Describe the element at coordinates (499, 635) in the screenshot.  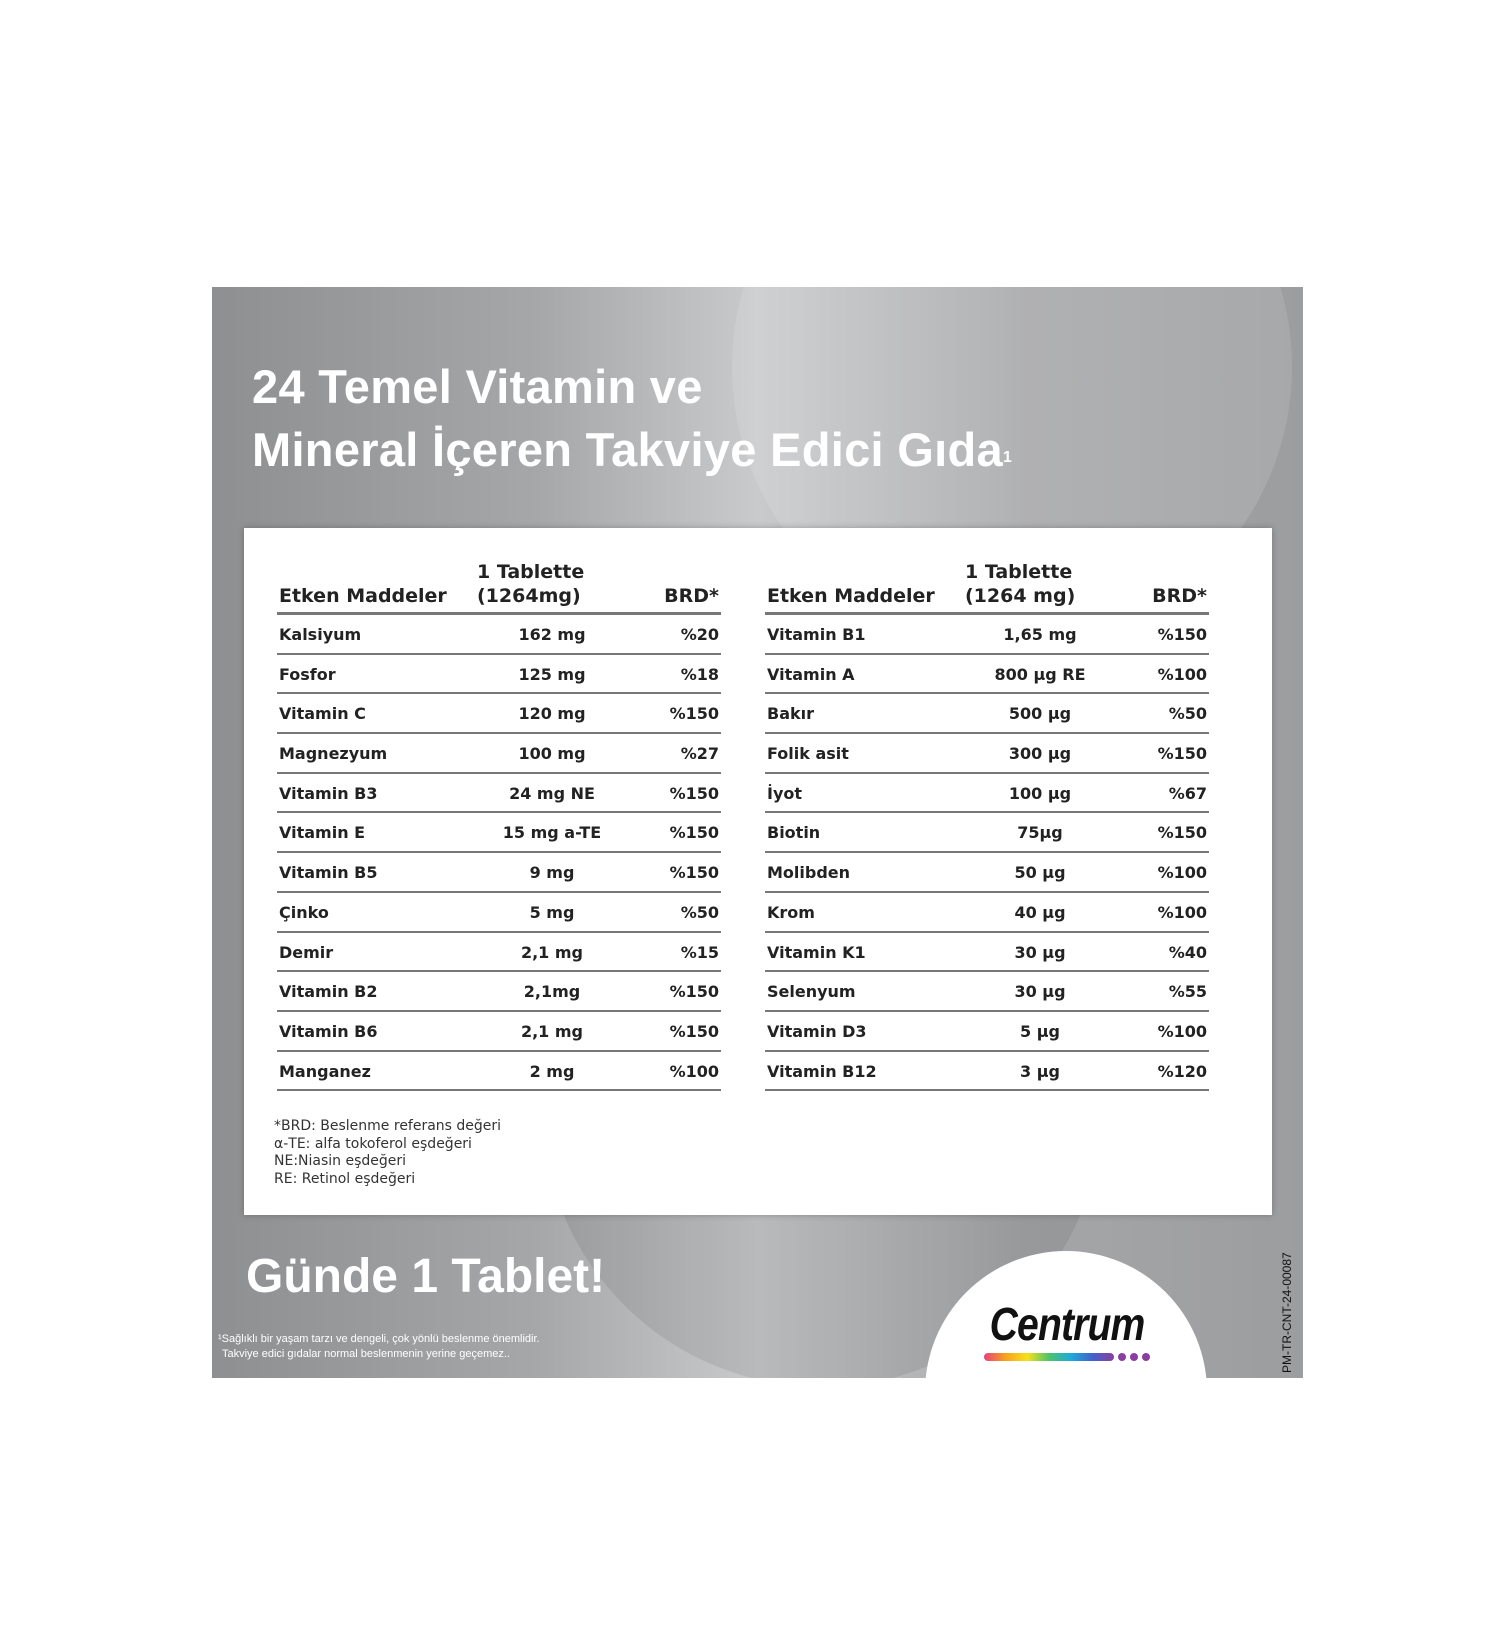
I see `table-row: Kalsiyum 162 mg %20` at that location.